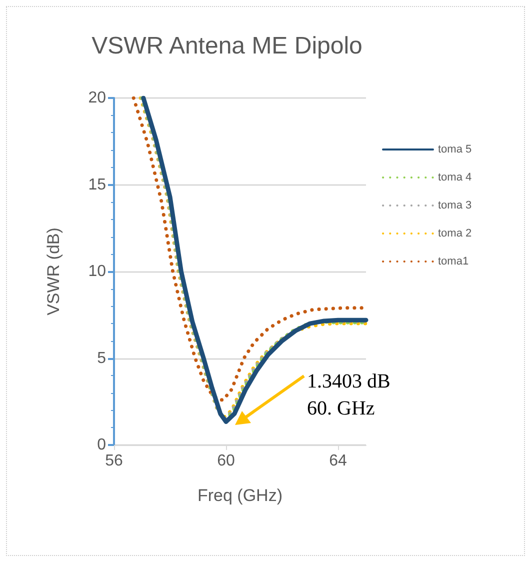 This screenshot has width=531, height=562. What do you see at coordinates (97, 185) in the screenshot?
I see `y-tick-label: 15` at bounding box center [97, 185].